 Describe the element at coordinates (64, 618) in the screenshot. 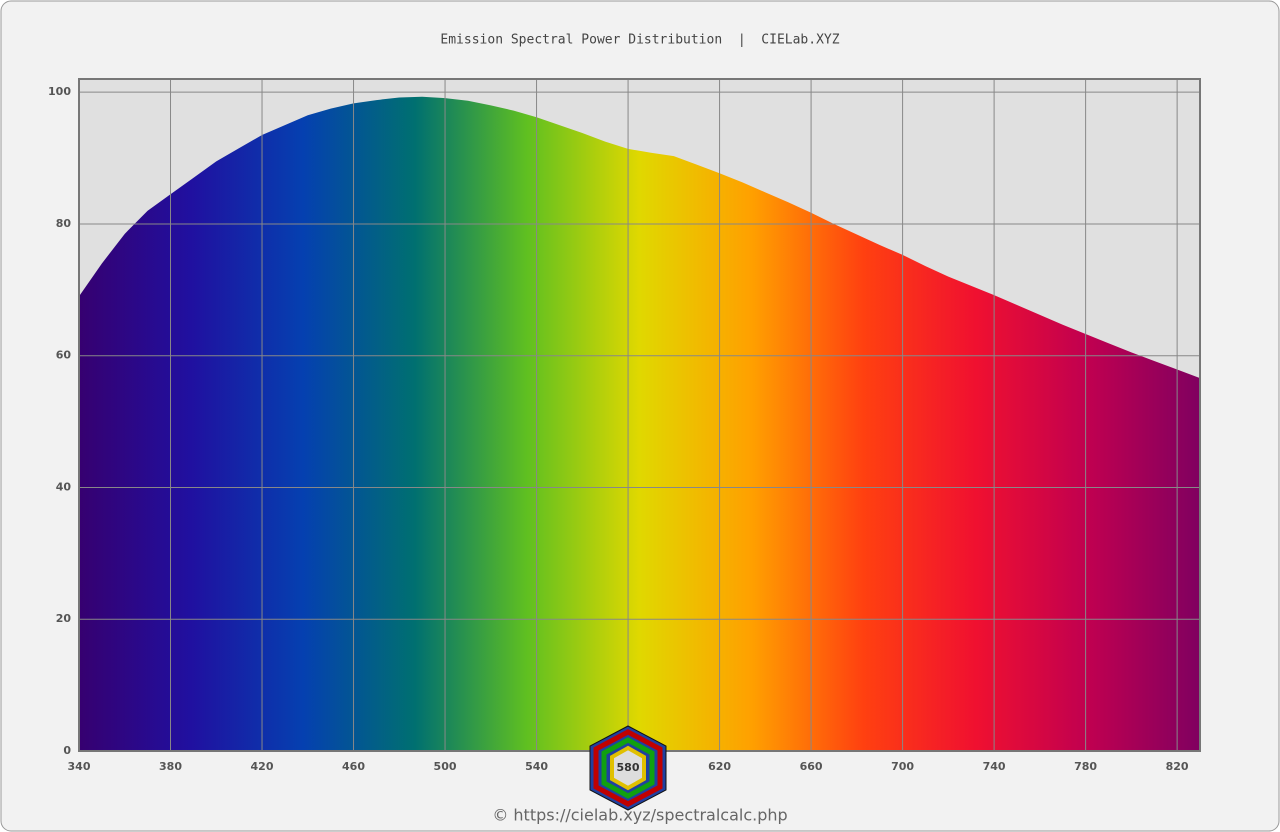

I see `y-tick-label: 20` at that location.